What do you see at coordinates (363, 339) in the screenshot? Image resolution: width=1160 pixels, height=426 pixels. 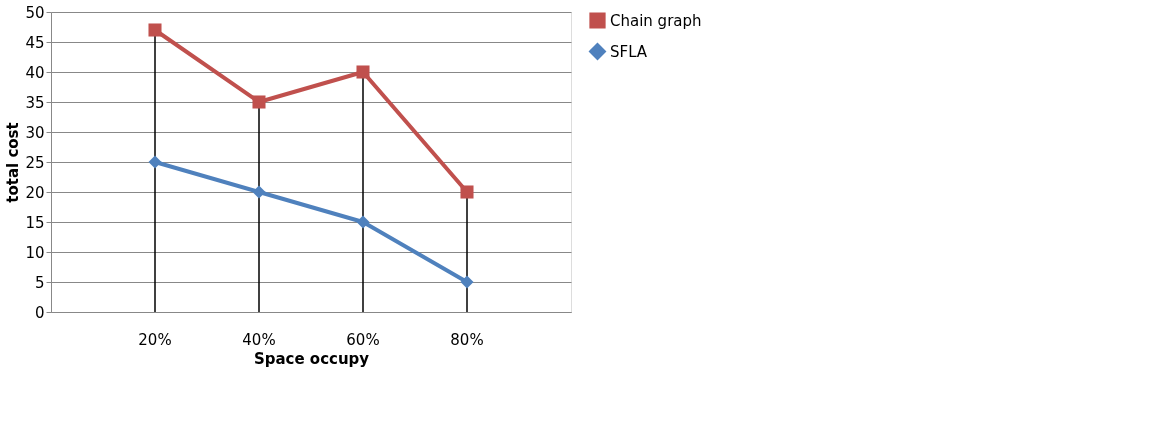 I see `x-tick-label: 60%` at bounding box center [363, 339].